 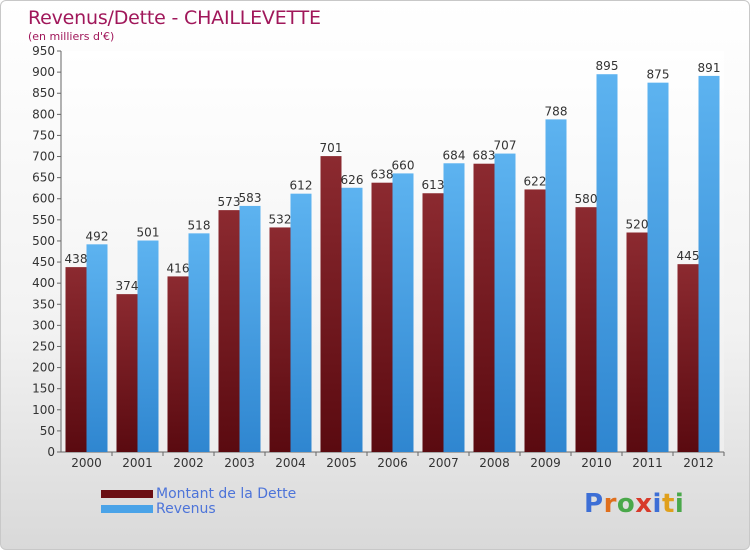 What do you see at coordinates (709, 68) in the screenshot?
I see `data-label-revenus-2012: 891` at bounding box center [709, 68].